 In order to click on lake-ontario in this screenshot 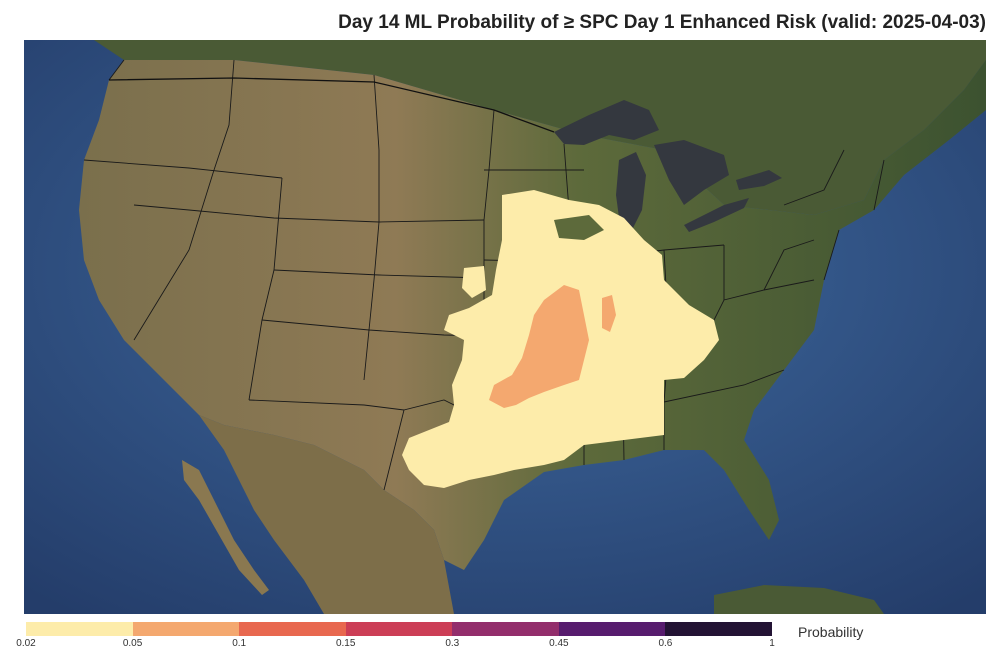, I will do `click(759, 180)`.